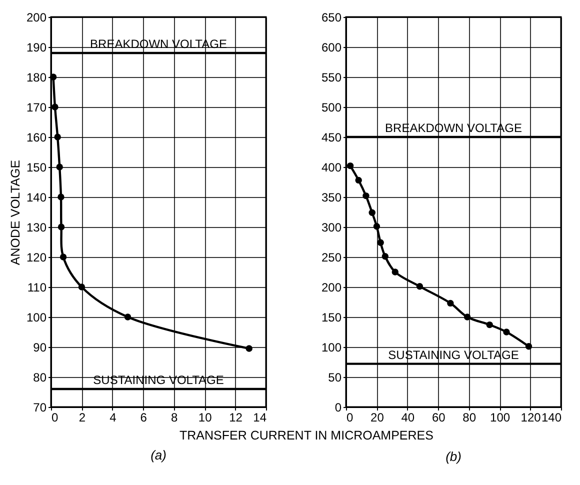 This screenshot has width=580, height=485. Describe the element at coordinates (144, 417) in the screenshot. I see `x-tick-label: 6` at that location.